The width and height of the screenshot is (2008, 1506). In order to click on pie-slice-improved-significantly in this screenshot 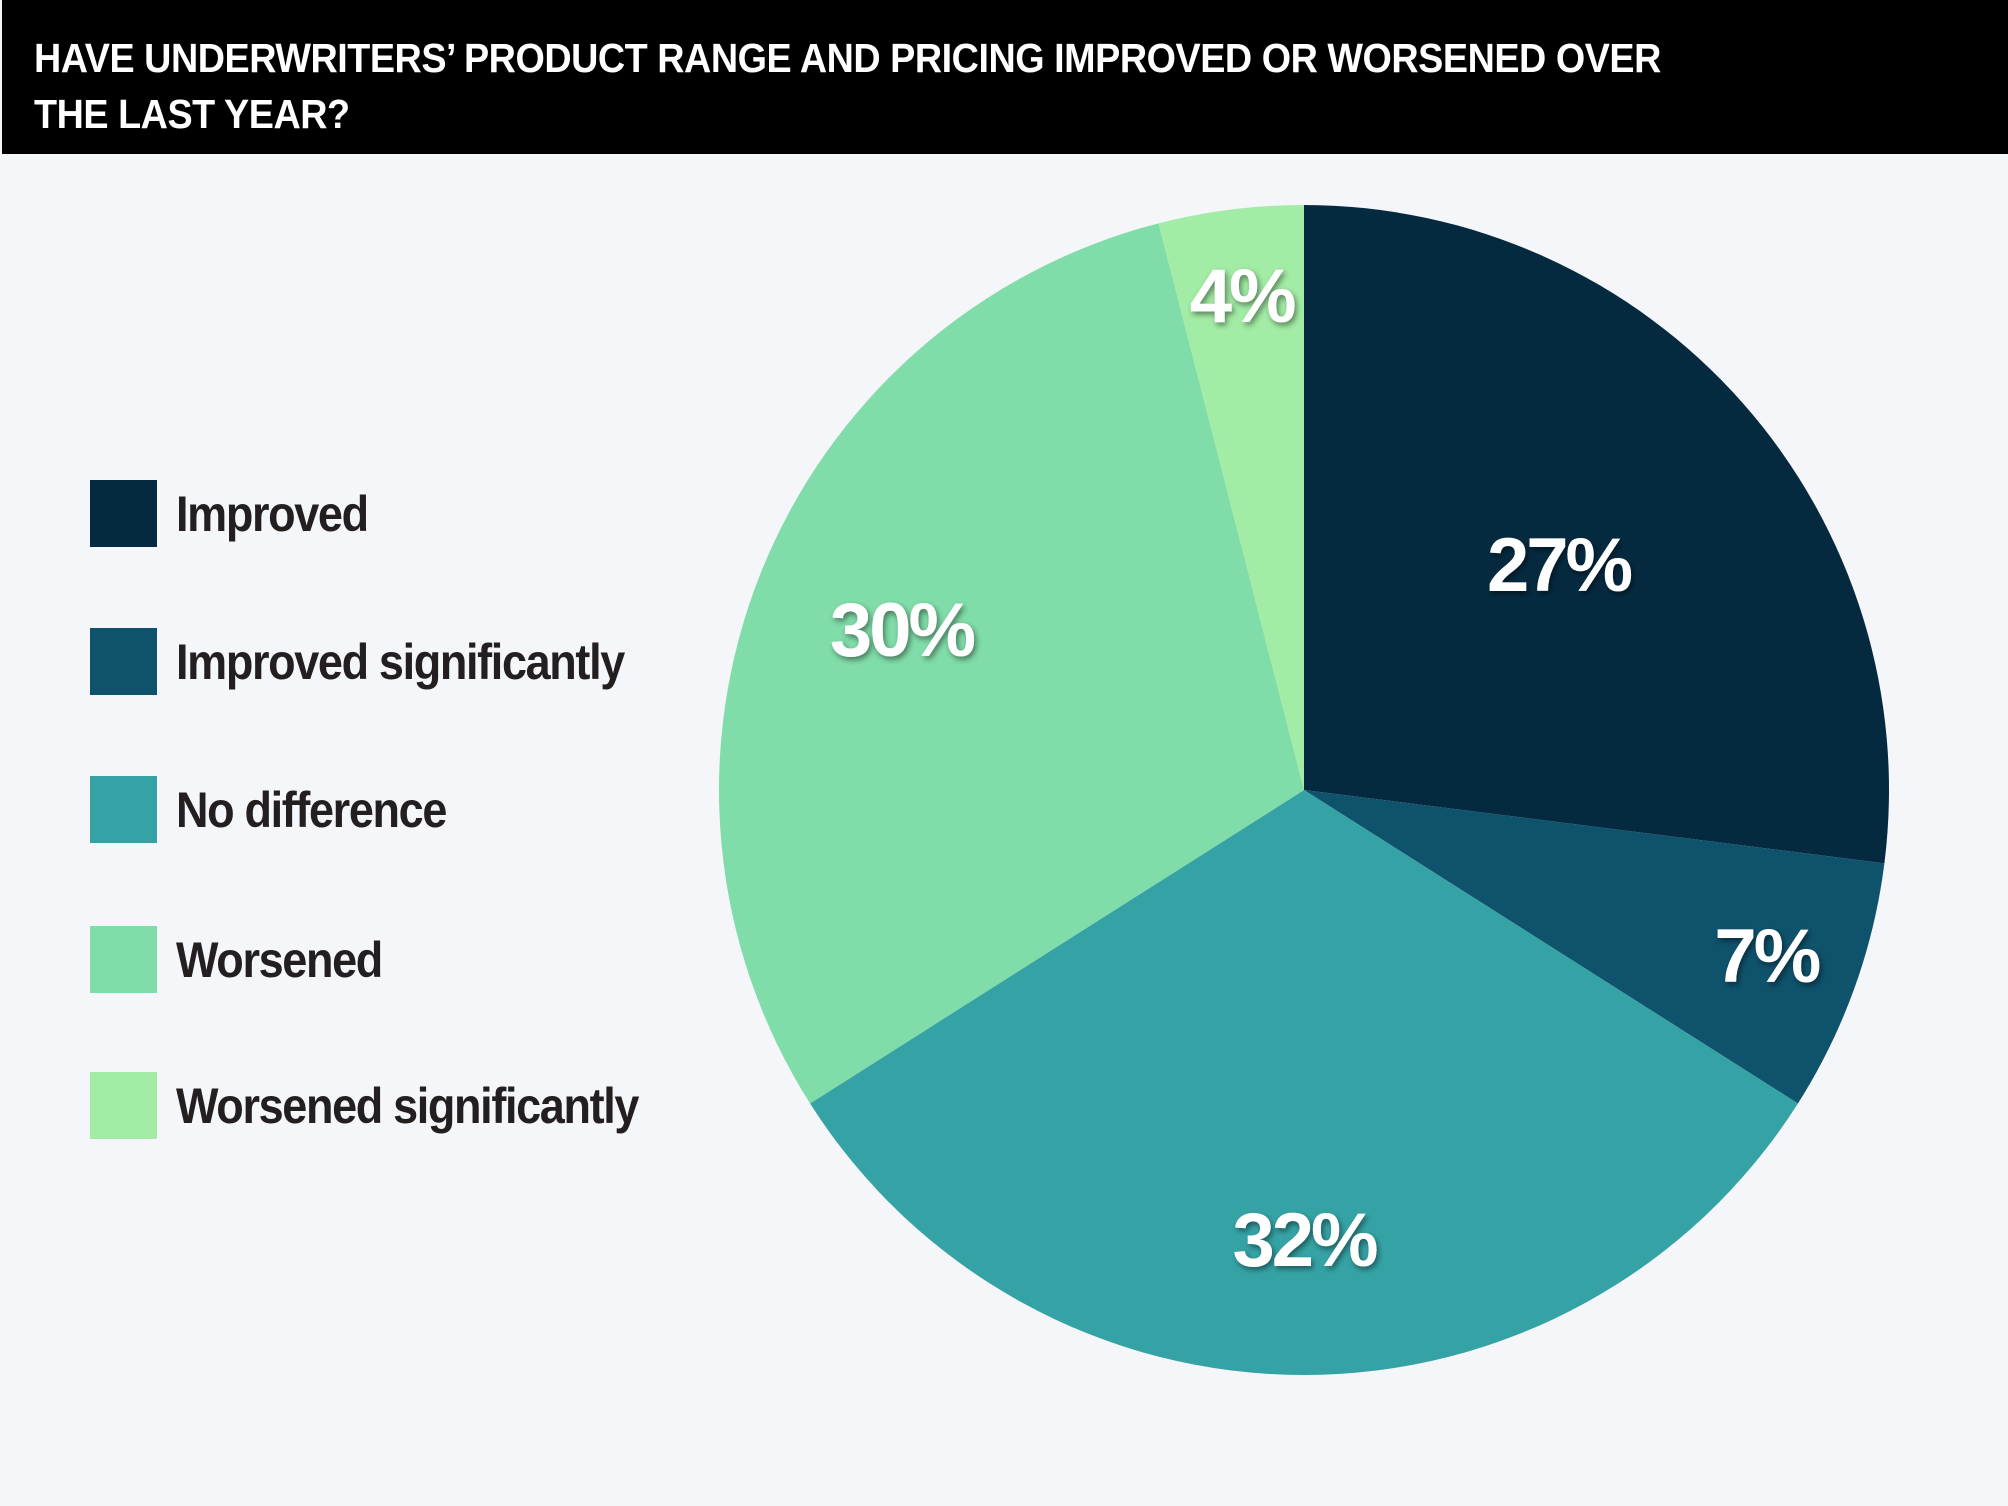, I will do `click(1594, 947)`.